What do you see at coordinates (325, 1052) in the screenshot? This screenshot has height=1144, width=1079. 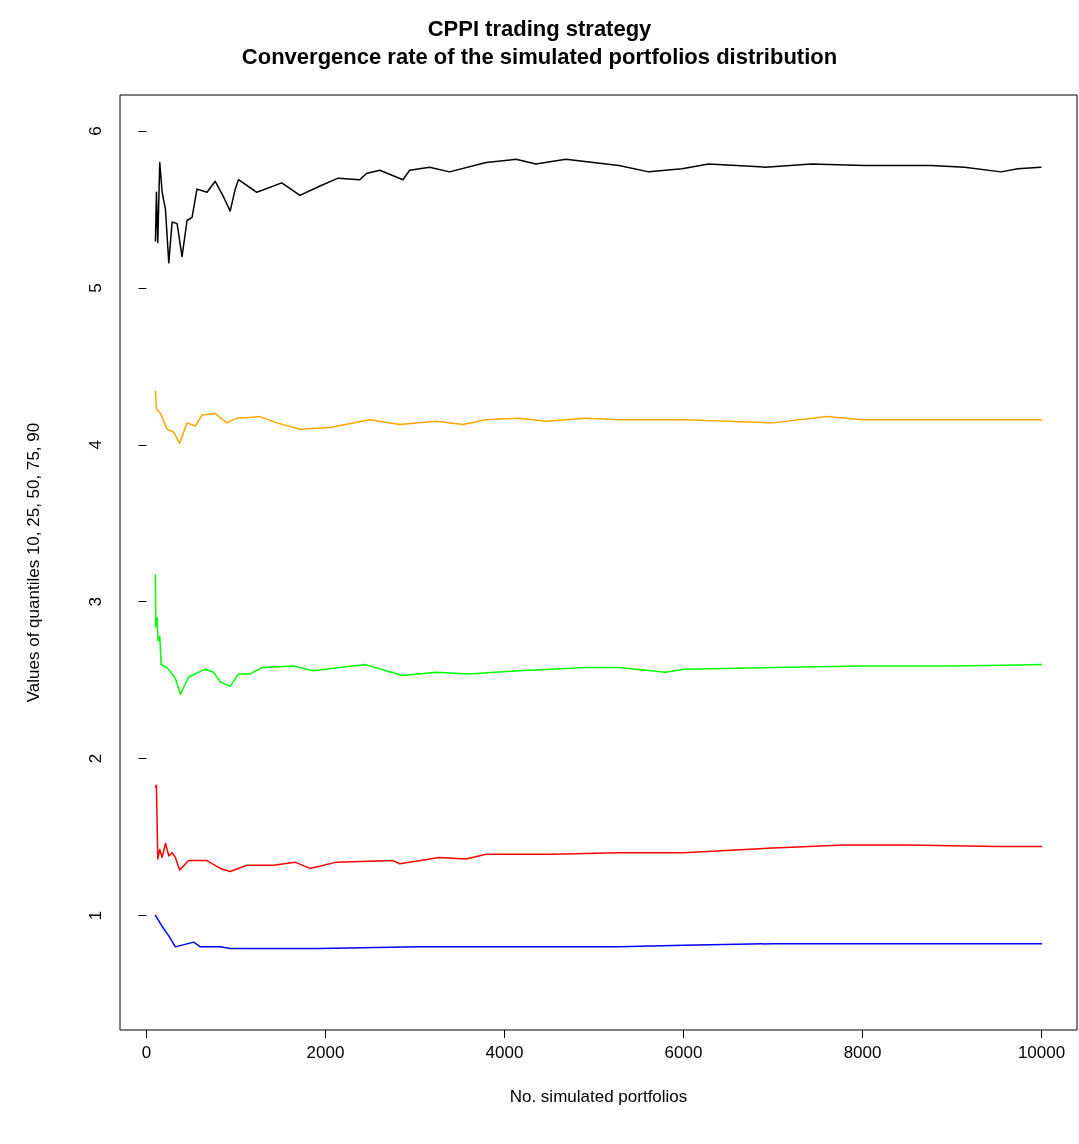 I see `x-tick-label: 2000` at bounding box center [325, 1052].